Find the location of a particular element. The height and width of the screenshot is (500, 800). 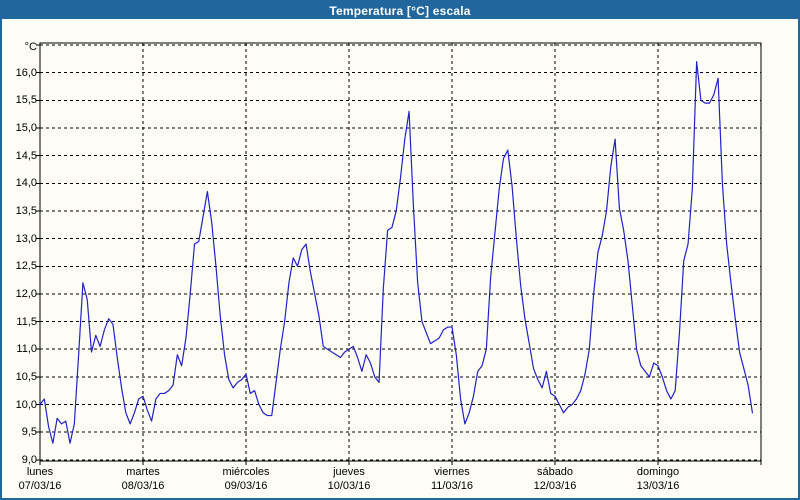

y-axis-unit-label: °C is located at coordinates (30, 47).